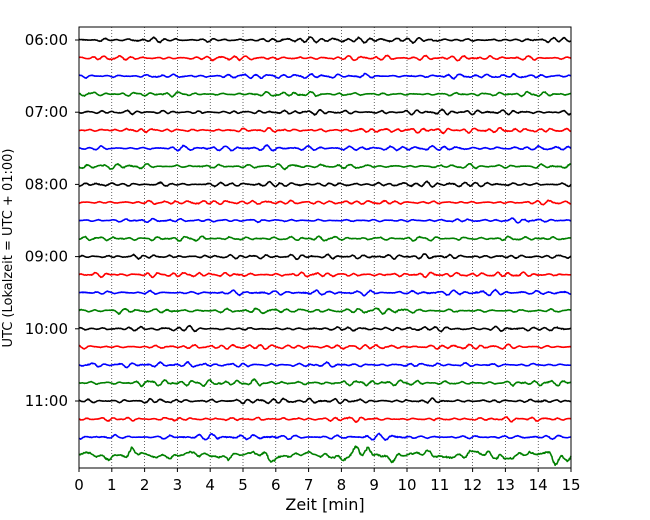  Describe the element at coordinates (210, 485) in the screenshot. I see `x-tick-label: 4` at that location.